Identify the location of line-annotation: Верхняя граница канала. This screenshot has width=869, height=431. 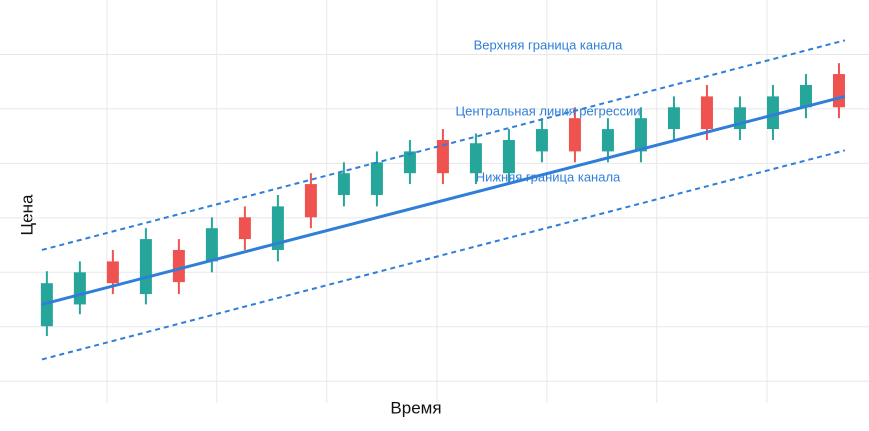
(548, 44).